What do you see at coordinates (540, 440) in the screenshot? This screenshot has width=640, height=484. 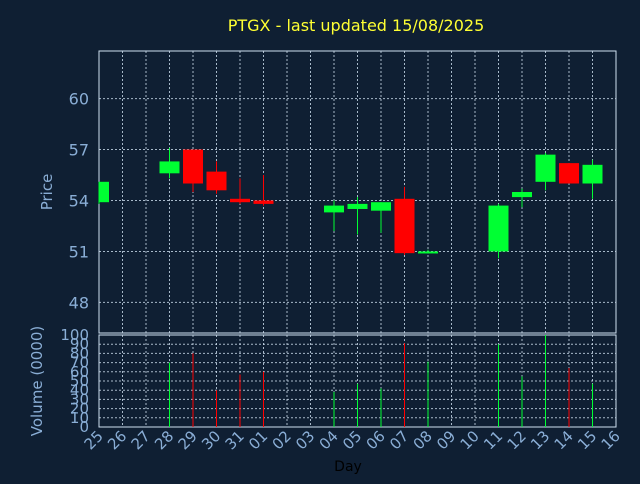 I see `x-tick-label: 13` at bounding box center [540, 440].